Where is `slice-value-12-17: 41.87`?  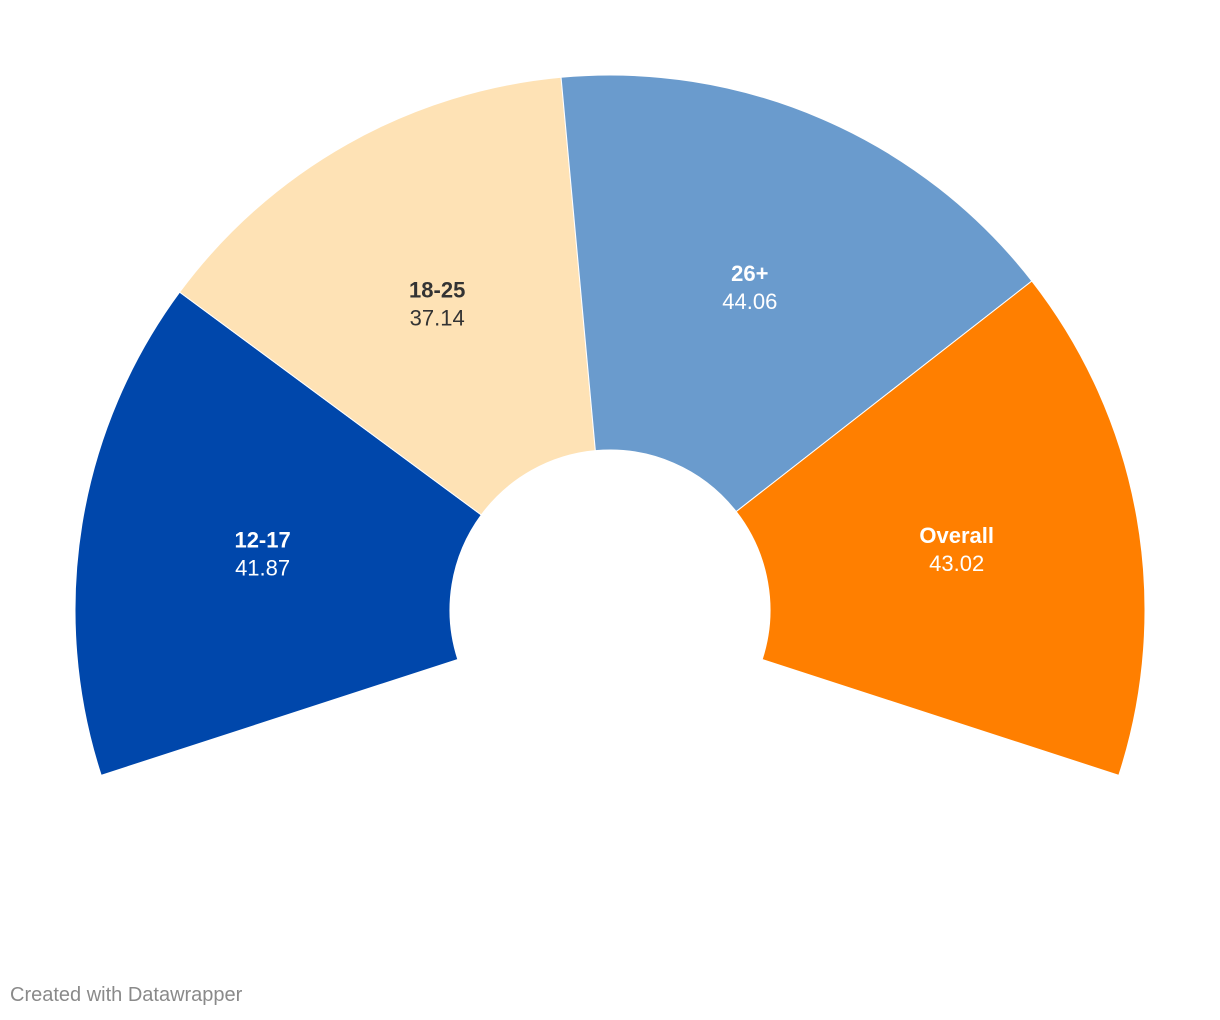 slice-value-12-17: 41.87 is located at coordinates (262, 568).